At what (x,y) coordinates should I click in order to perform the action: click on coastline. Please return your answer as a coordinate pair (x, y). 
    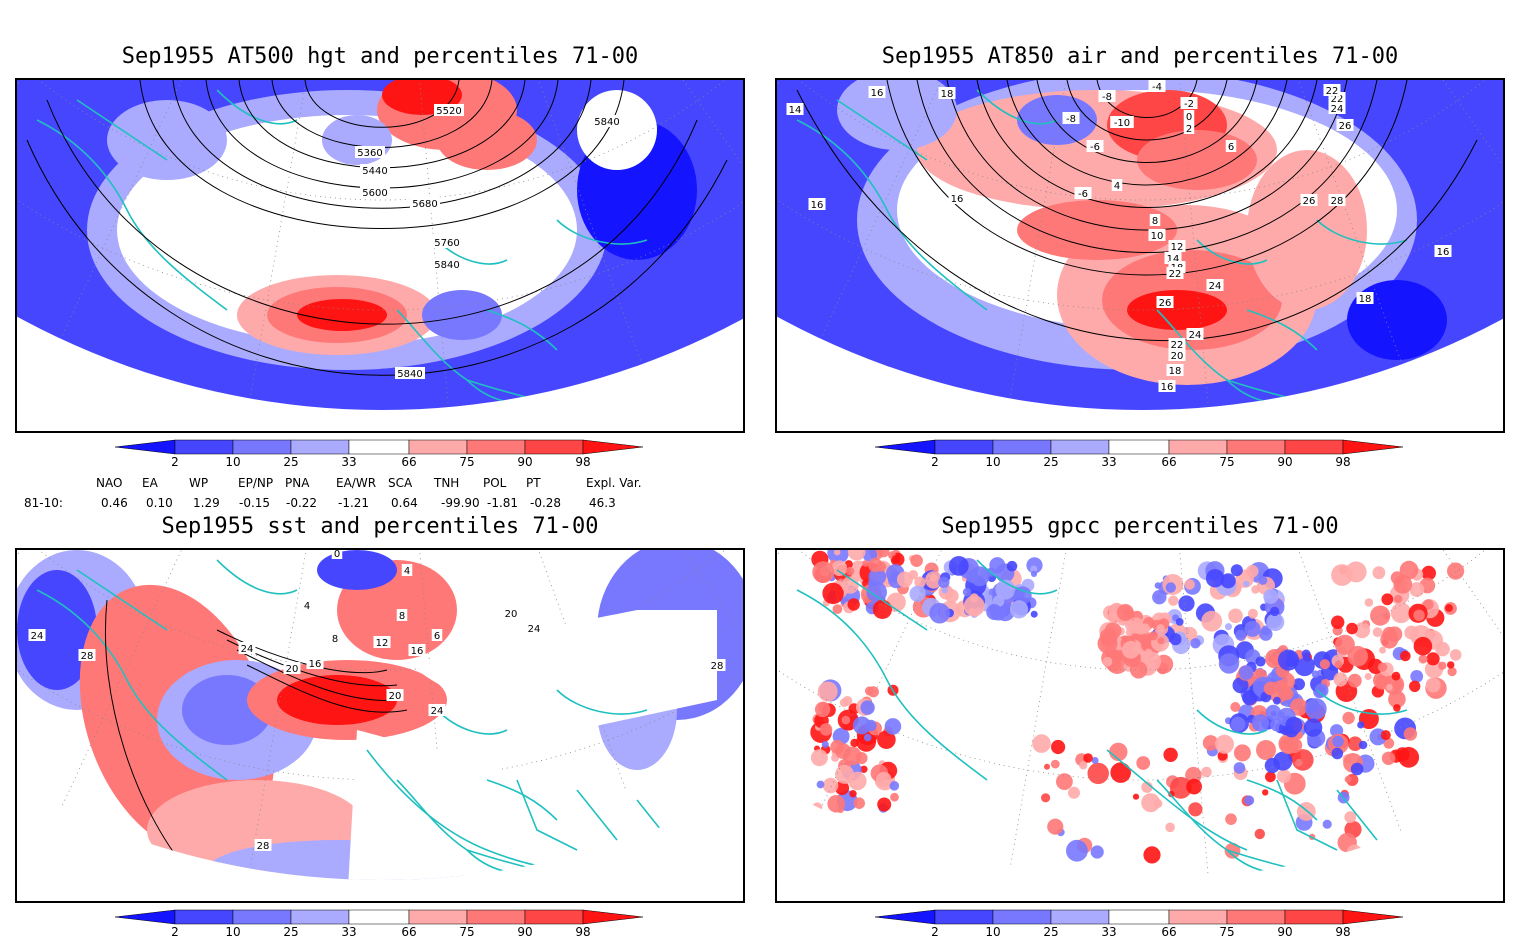
    Looking at the image, I should click on (927, 200).